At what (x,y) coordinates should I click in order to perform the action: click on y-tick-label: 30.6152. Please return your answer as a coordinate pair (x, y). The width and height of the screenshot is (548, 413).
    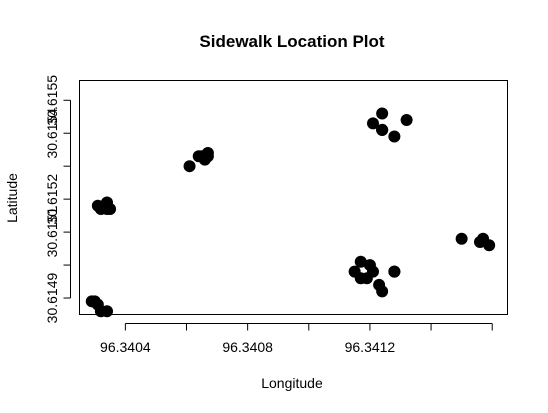
    Looking at the image, I should click on (52, 199).